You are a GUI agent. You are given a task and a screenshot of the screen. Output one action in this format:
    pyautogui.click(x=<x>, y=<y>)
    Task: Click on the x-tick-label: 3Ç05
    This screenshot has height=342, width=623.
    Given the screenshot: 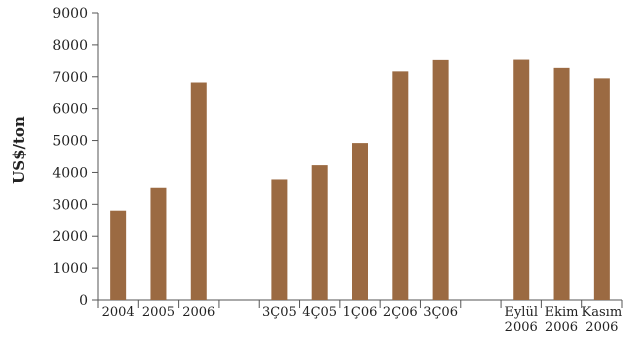 What is the action you would take?
    pyautogui.click(x=279, y=312)
    